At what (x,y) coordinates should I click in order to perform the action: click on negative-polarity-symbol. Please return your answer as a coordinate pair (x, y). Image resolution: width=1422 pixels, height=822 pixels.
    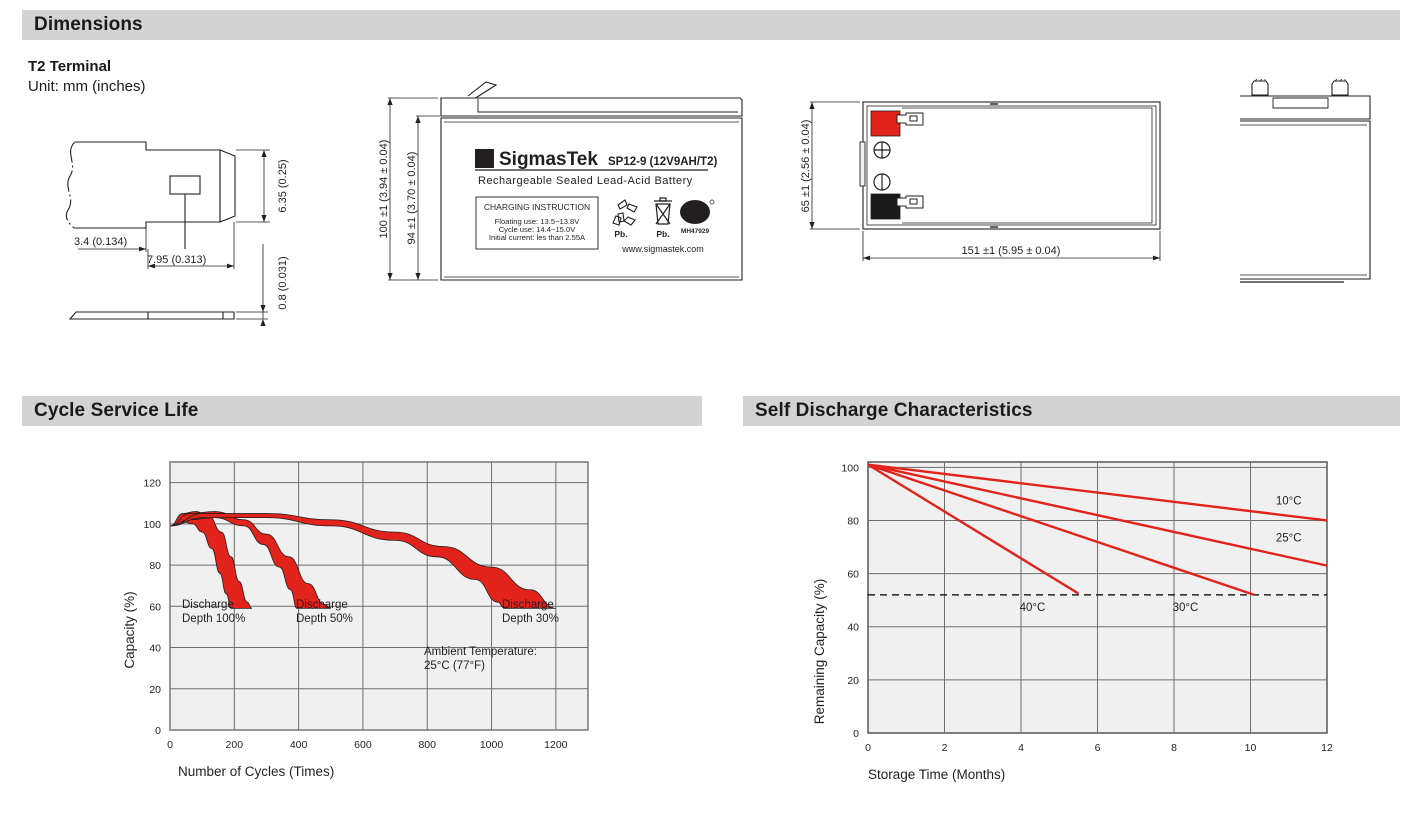
    Looking at the image, I should click on (882, 182).